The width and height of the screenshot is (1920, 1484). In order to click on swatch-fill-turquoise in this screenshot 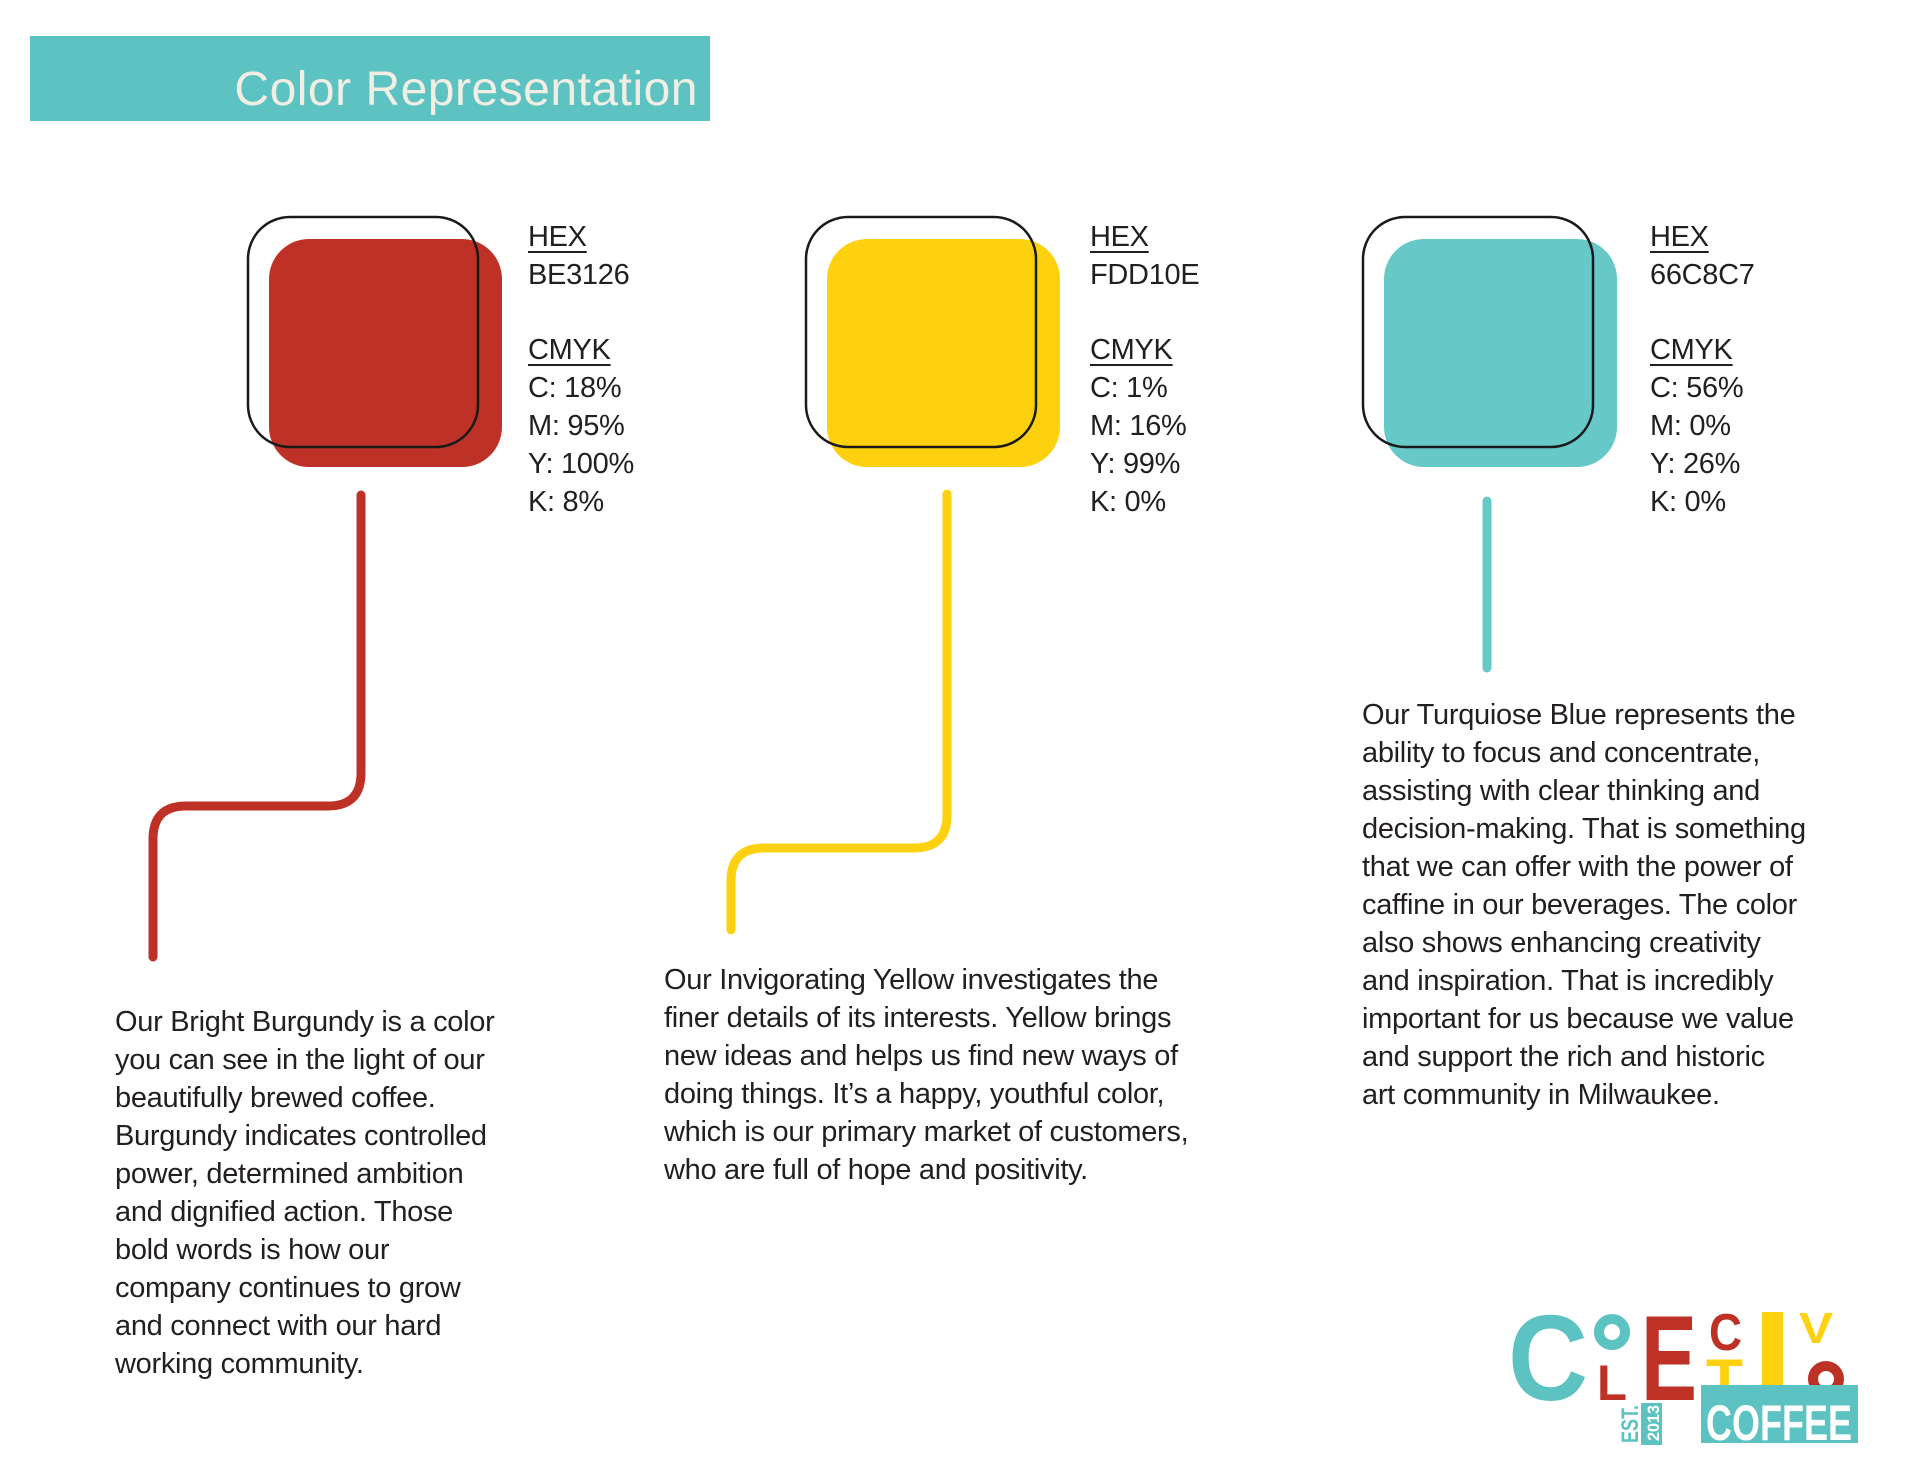, I will do `click(1500, 353)`.